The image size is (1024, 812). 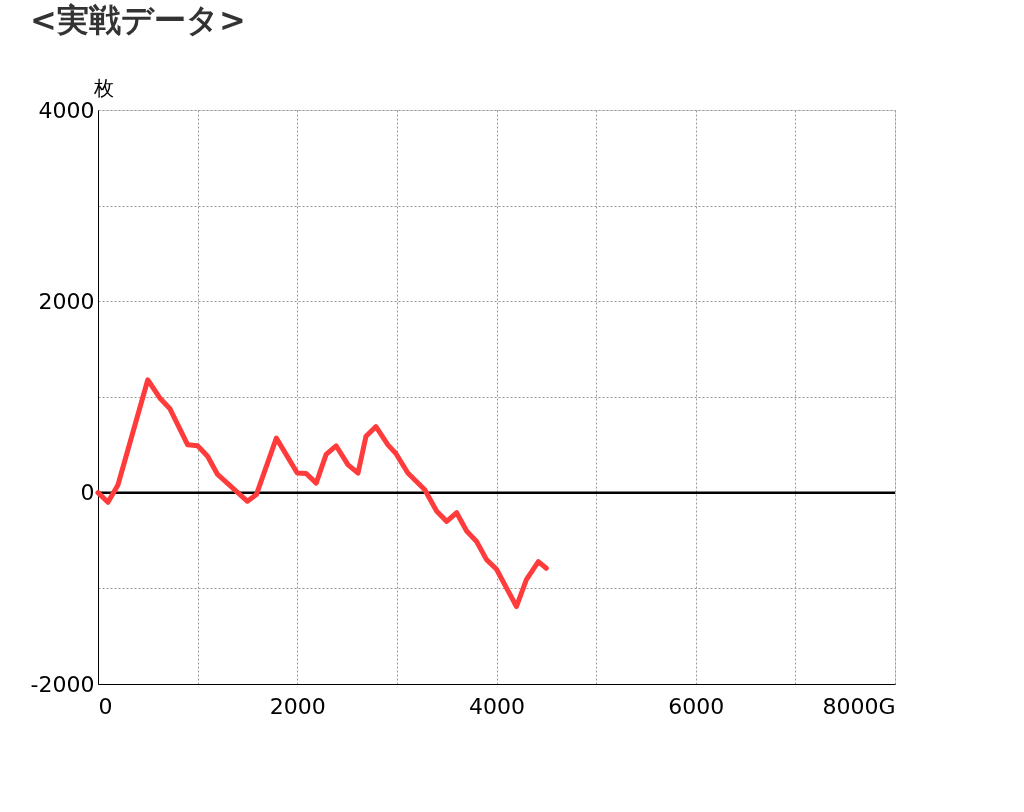 What do you see at coordinates (66, 301) in the screenshot?
I see `y-tick-label: 2000` at bounding box center [66, 301].